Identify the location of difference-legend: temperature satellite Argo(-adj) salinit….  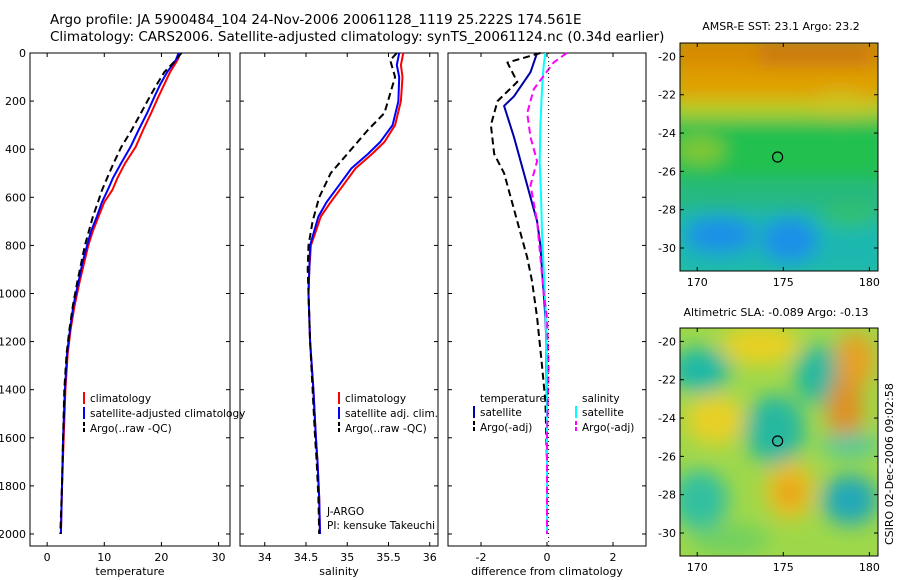
(553, 413).